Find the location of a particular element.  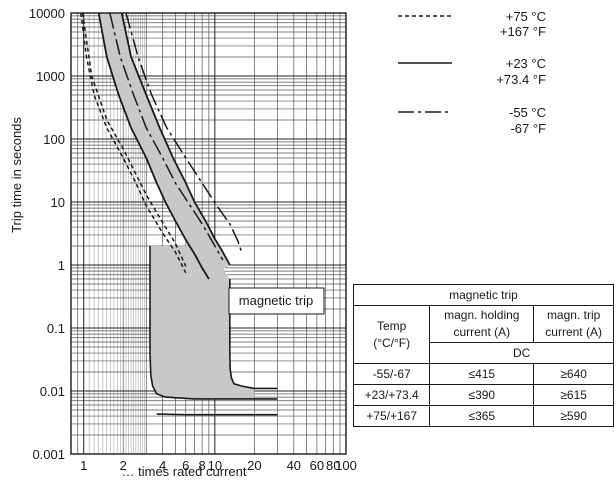

legend-label: +73.4 °F is located at coordinates (521, 79).